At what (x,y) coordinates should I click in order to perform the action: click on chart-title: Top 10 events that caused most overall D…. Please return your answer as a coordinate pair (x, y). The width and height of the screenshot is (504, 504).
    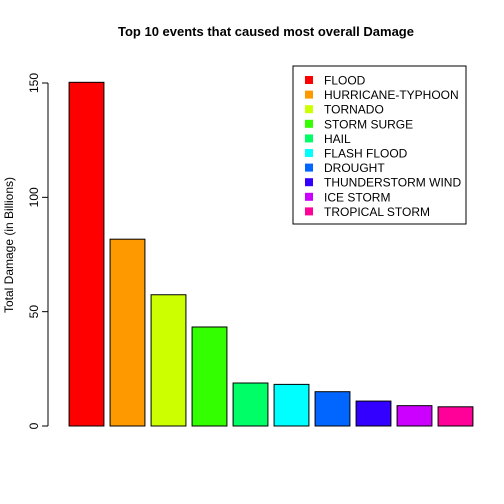
    Looking at the image, I should click on (266, 31).